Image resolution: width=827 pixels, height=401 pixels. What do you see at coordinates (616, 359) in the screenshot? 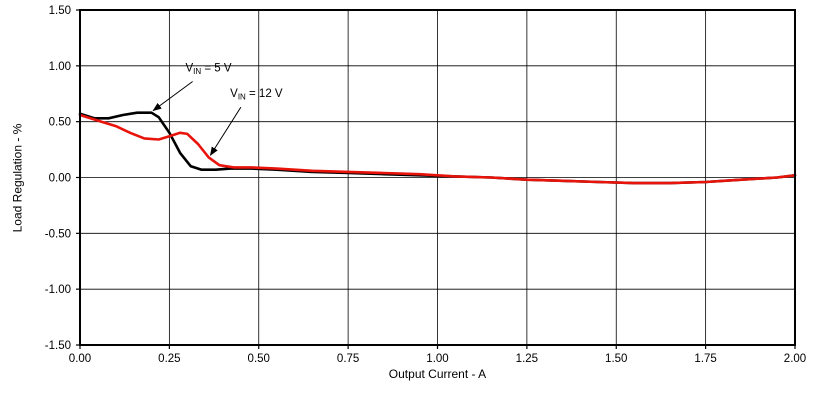
I see `x-tick-label: 1.50` at bounding box center [616, 359].